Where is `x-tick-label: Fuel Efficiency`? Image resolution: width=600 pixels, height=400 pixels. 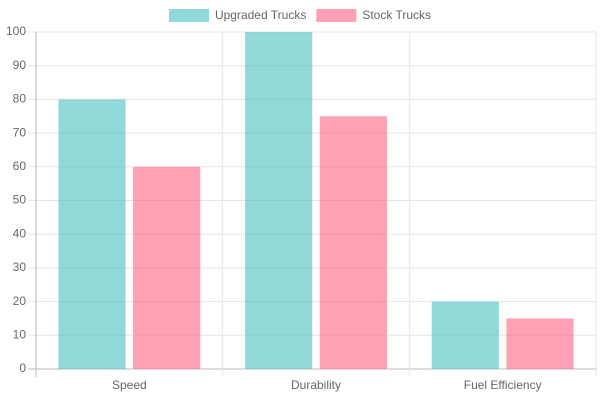 x-tick-label: Fuel Efficiency is located at coordinates (503, 385).